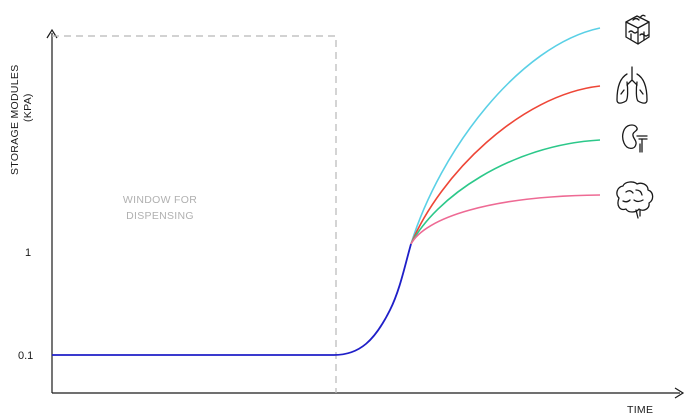  What do you see at coordinates (160, 216) in the screenshot?
I see `window-text-line2: DISPENSING` at bounding box center [160, 216].